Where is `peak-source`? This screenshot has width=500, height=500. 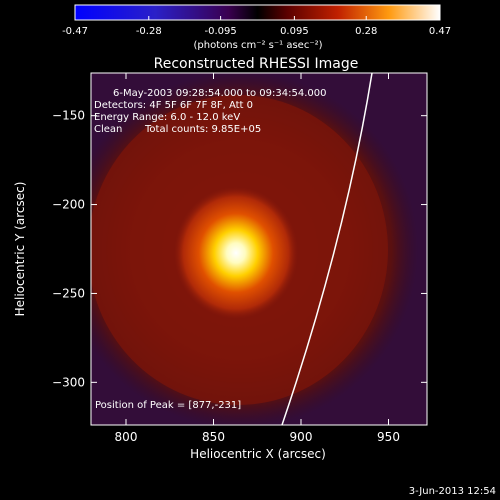 peak-source is located at coordinates (236, 253).